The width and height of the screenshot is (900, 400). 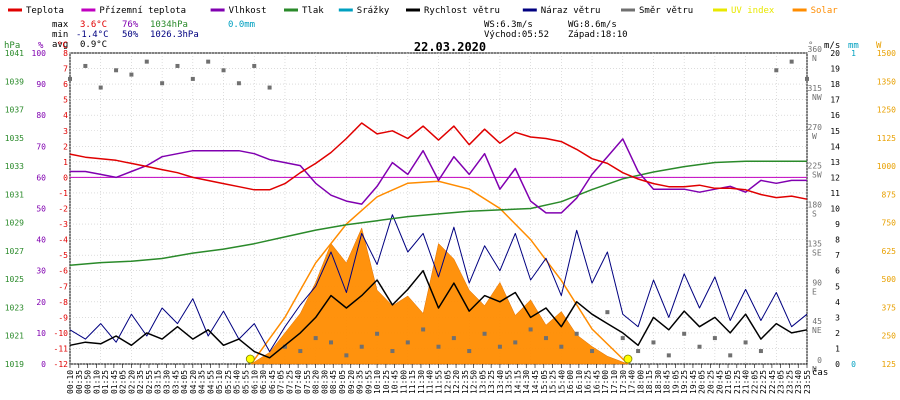 I want to click on tick-ms-15: 5, so click(x=837, y=286).